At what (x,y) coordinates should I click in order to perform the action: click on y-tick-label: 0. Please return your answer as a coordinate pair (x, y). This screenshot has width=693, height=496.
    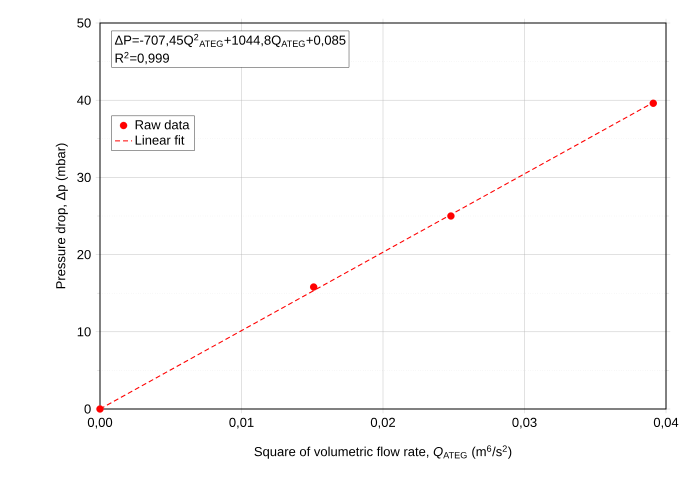
    Looking at the image, I should click on (87, 409).